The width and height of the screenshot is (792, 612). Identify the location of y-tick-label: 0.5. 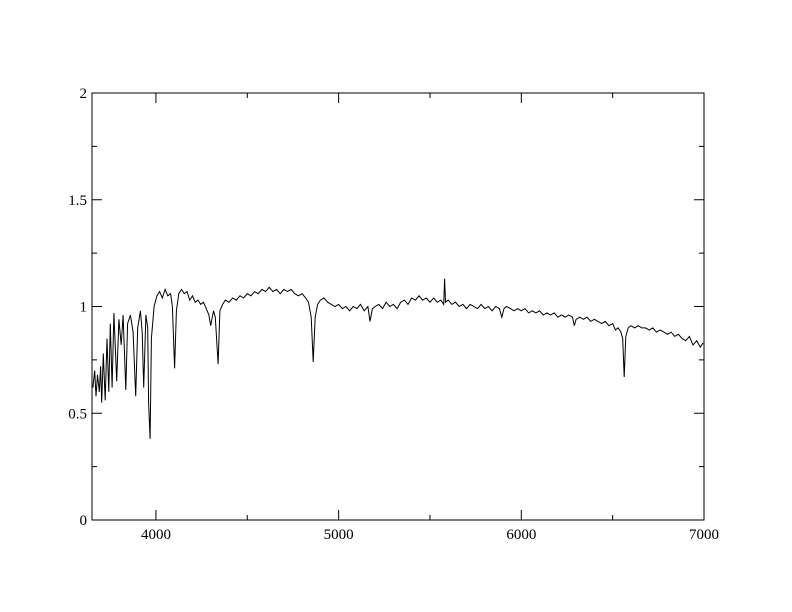
(77, 414).